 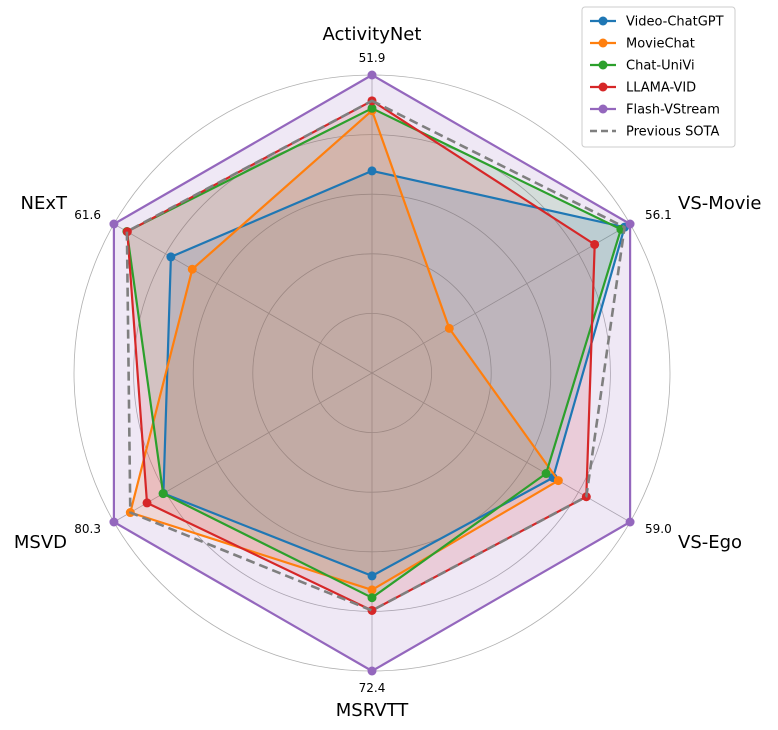 I want to click on legend-marker-video-chatgpt, so click(x=603, y=21).